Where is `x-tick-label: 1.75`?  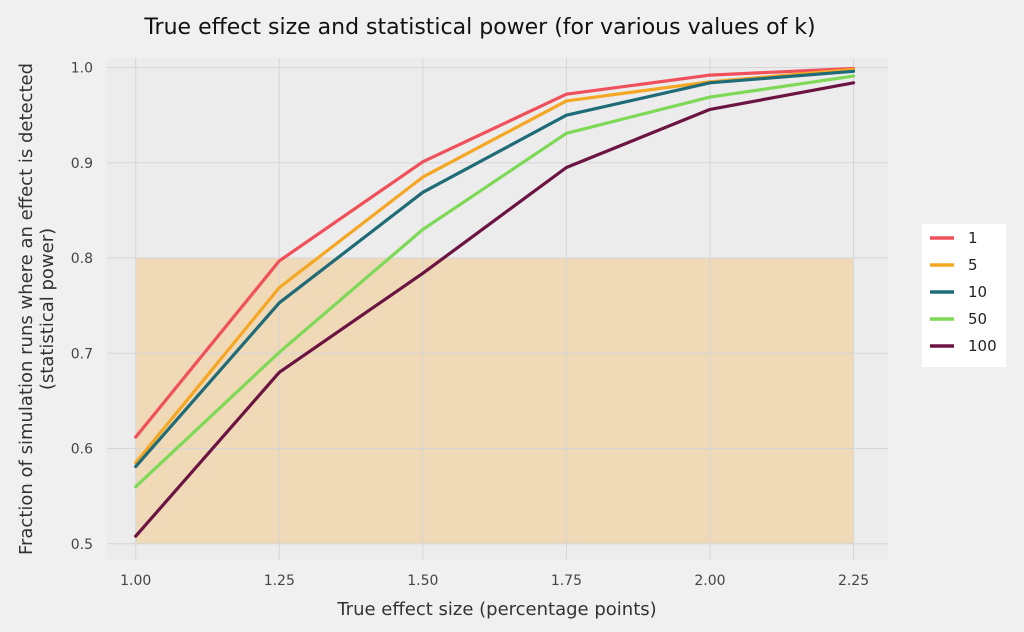 x-tick-label: 1.75 is located at coordinates (566, 581).